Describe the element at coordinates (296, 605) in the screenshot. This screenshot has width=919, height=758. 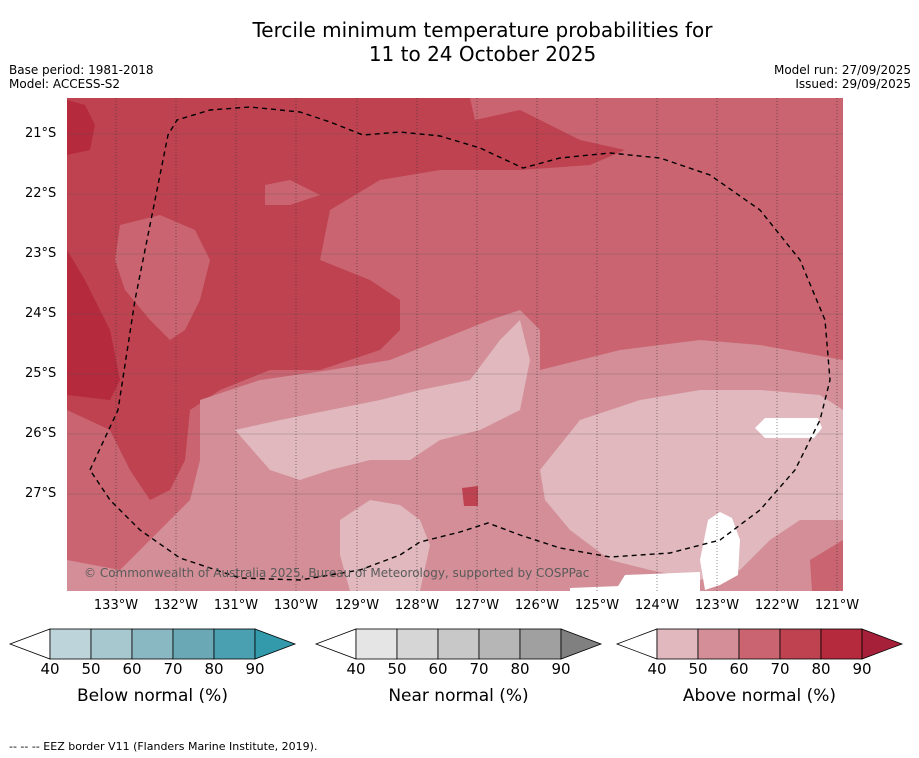
I see `lon-label: 130°W` at that location.